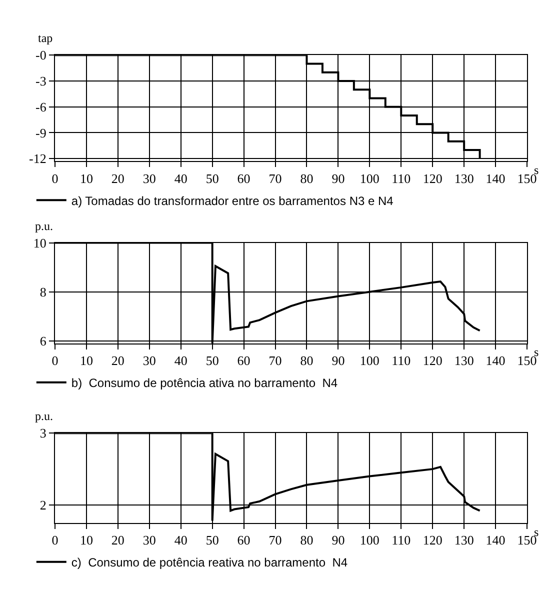 The height and width of the screenshot is (591, 552). Describe the element at coordinates (43, 433) in the screenshot. I see `y-tick-label: 3` at that location.